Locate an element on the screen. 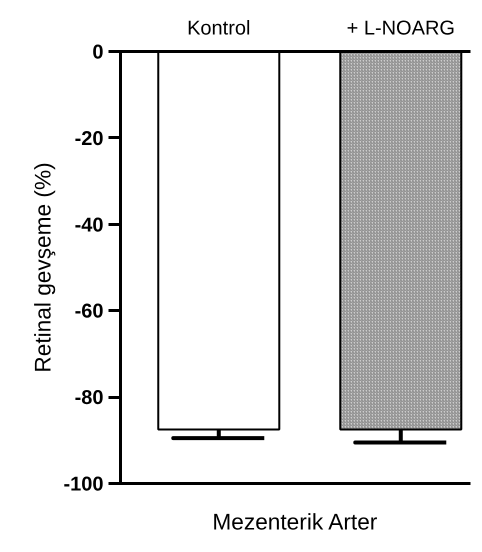 Image resolution: width=482 pixels, height=552 pixels. x-axis-title: Mezenterik Arter is located at coordinates (295, 521).